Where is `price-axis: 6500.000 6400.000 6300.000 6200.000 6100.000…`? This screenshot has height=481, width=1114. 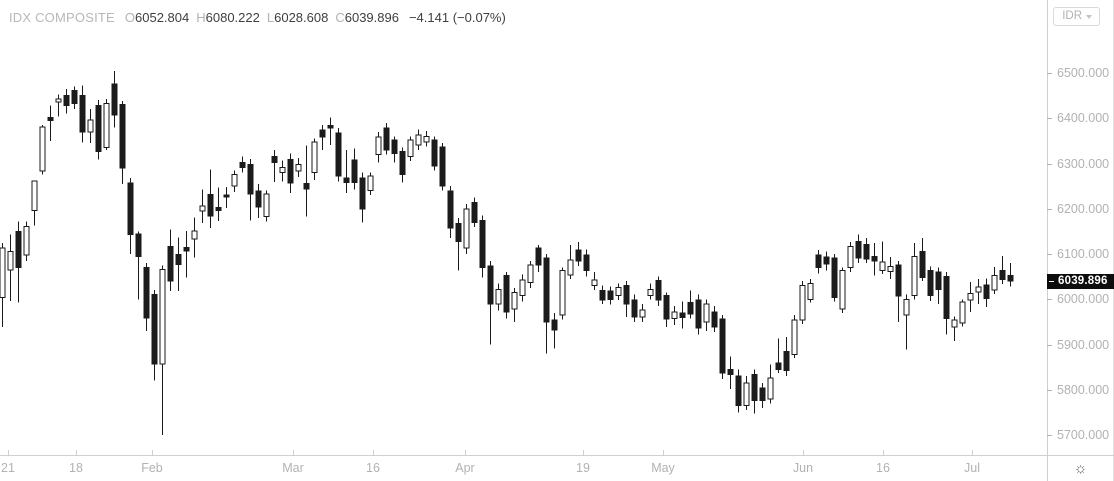
price-axis: 6500.000 6400.000 6300.000 6200.000 6100.000… is located at coordinates (1078, 254).